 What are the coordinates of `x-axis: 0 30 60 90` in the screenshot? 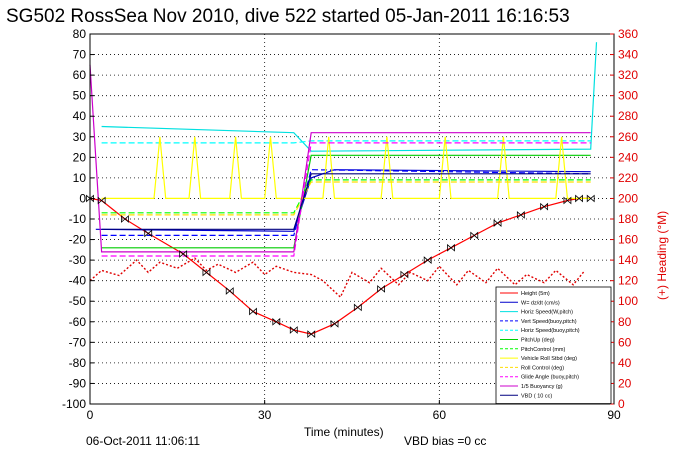 It's located at (354, 411).